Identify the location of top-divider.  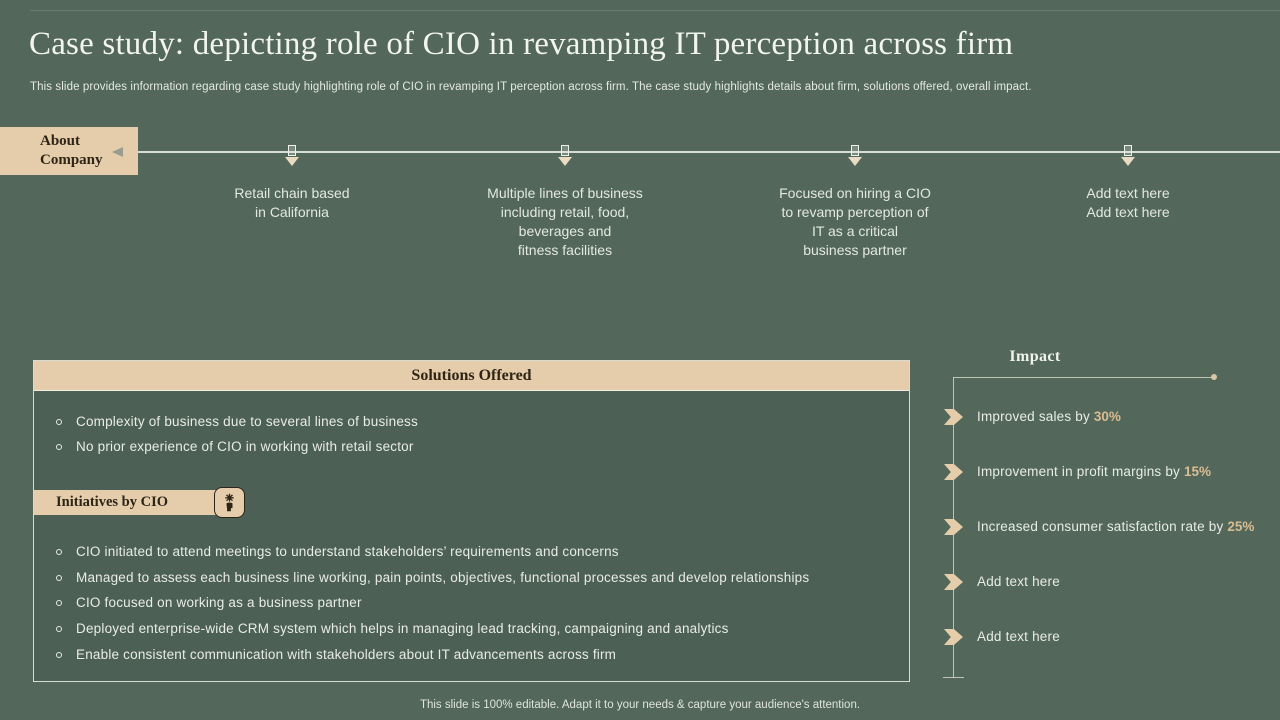
(655, 10).